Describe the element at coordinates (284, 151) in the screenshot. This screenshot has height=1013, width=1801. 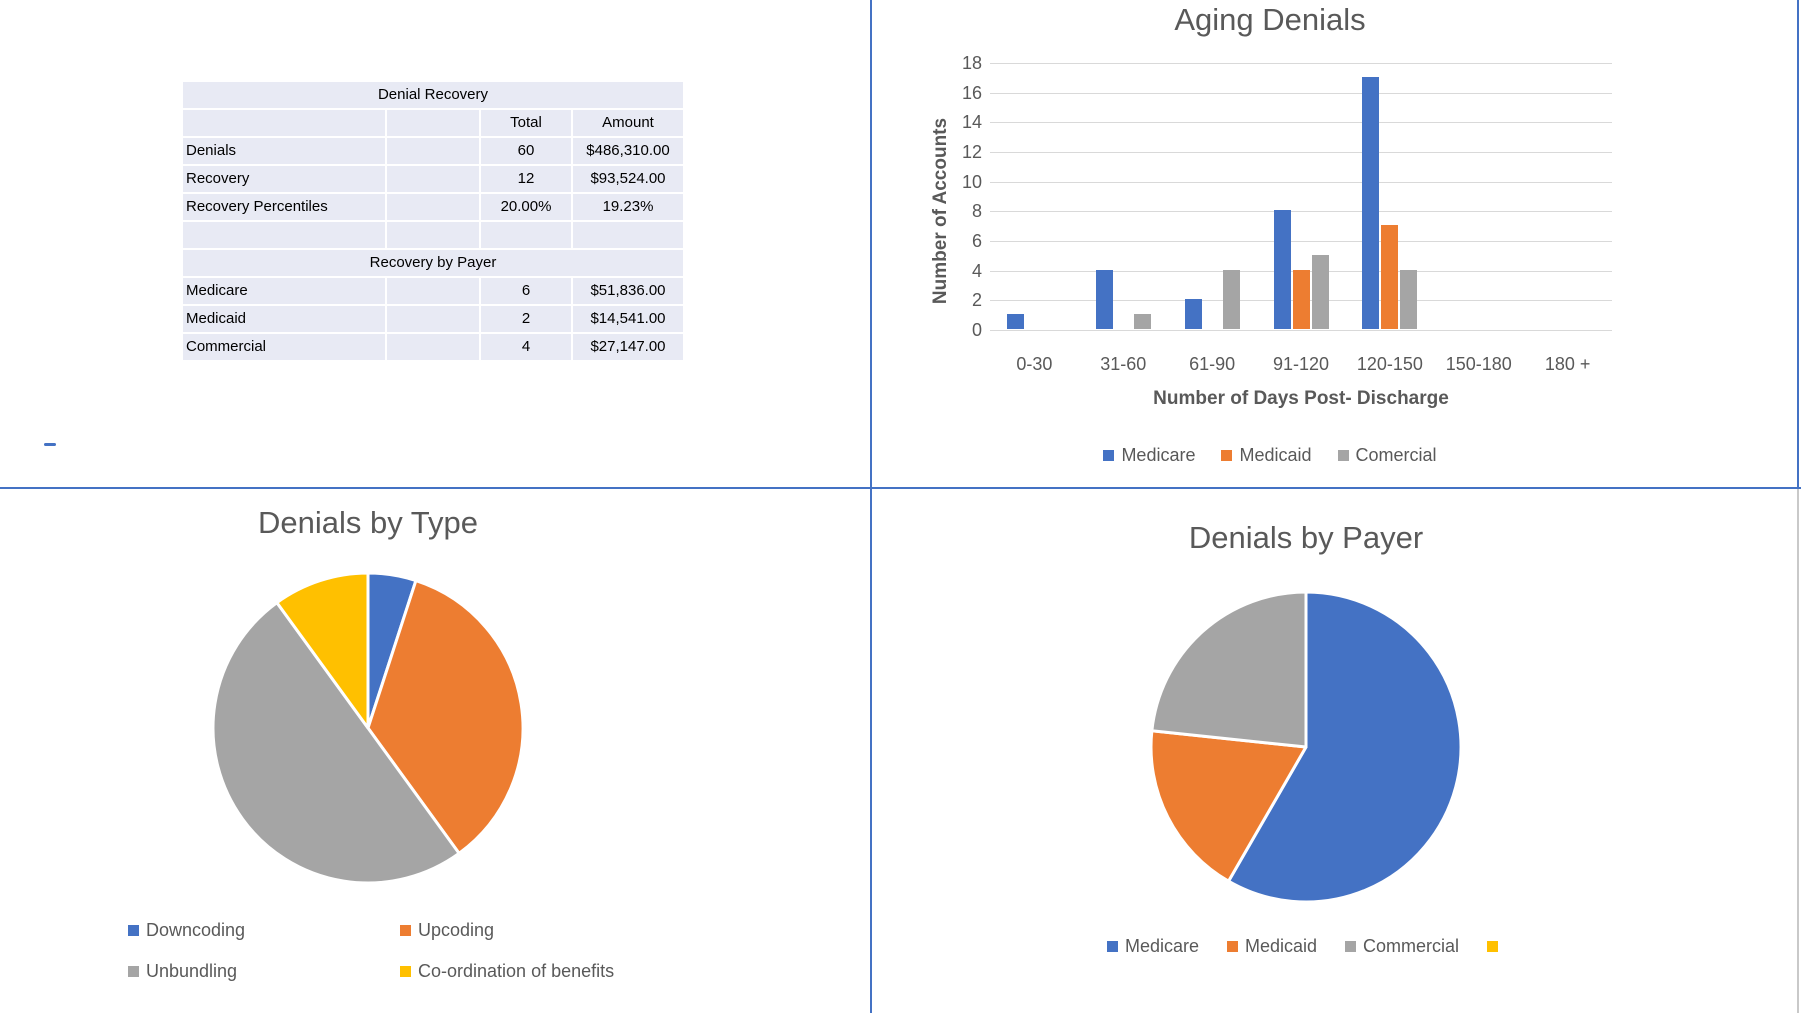
I see `table-cell: Denials` at that location.